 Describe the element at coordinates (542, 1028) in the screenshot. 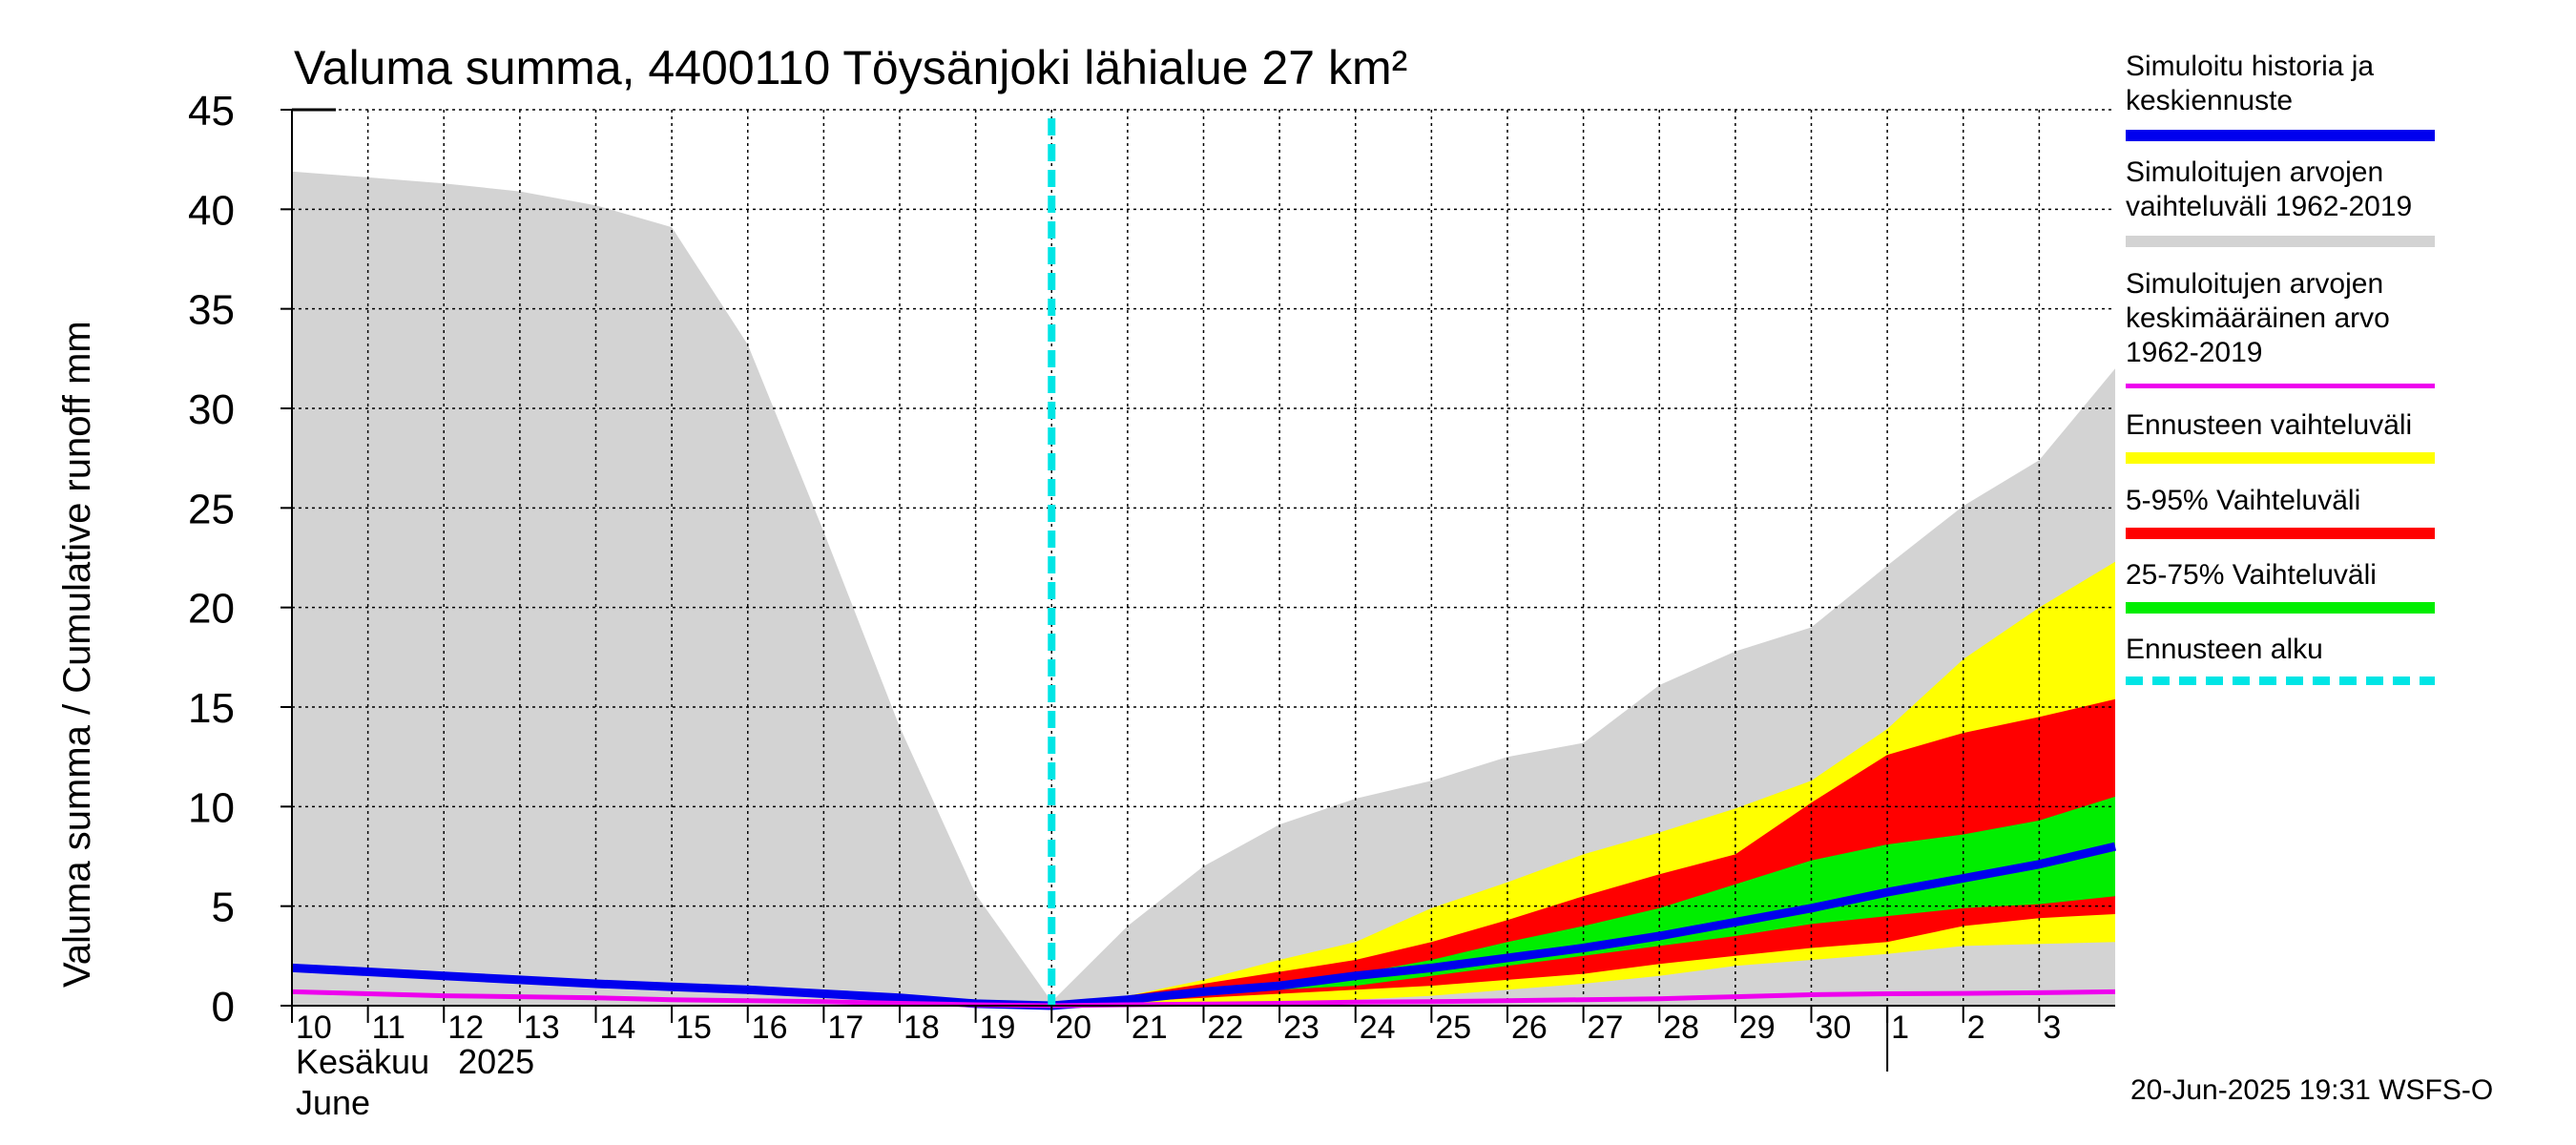

I see `x-tick-label: 13` at that location.